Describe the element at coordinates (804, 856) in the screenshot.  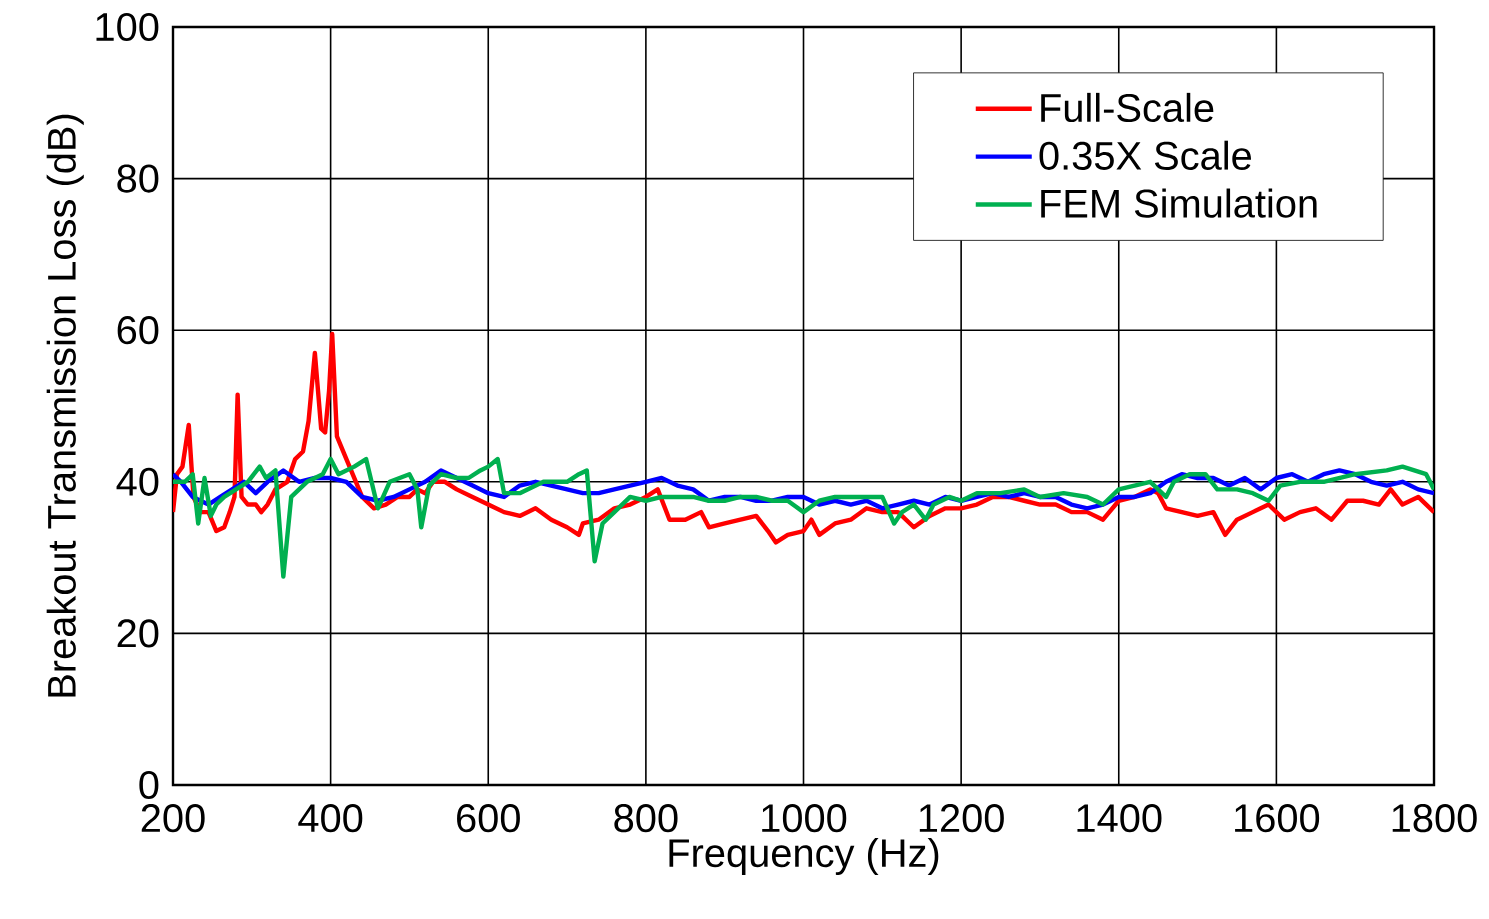
I see `x-axis-title: Frequency (Hz)` at that location.